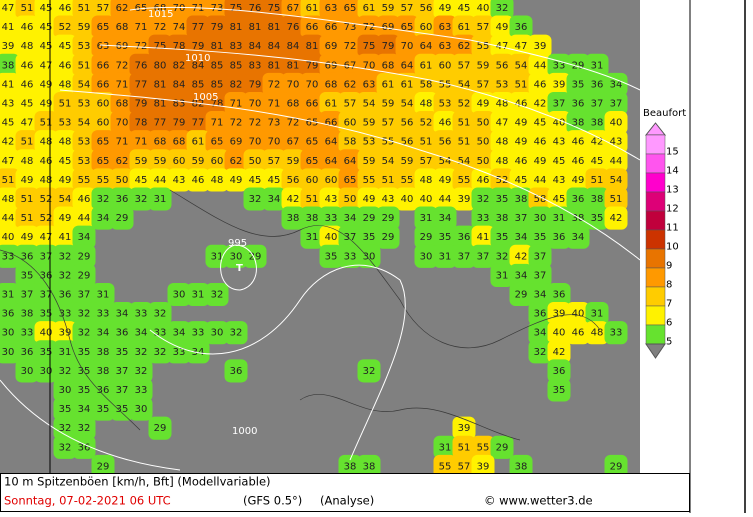 This screenshot has width=753, height=517. What do you see at coordinates (8, 84) in the screenshot?
I see `gust-value: 41` at bounding box center [8, 84].